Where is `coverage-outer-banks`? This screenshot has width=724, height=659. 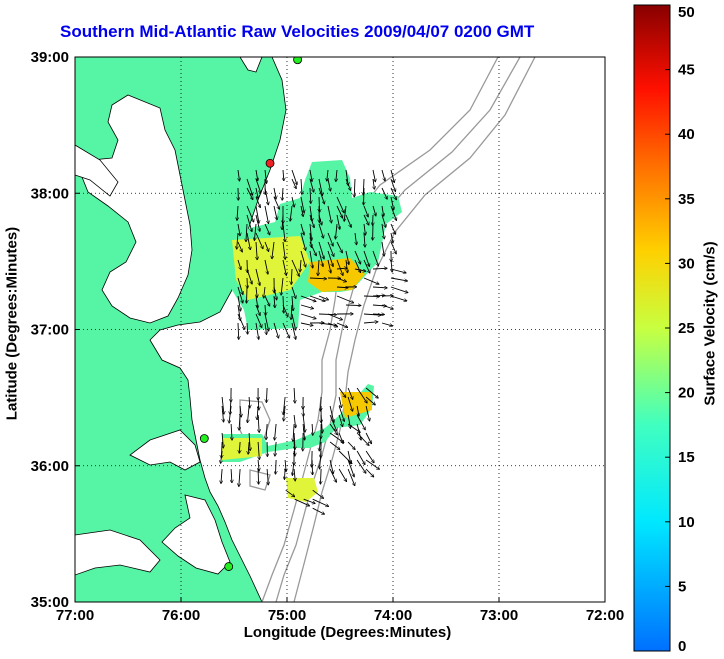 coverage-outer-banks is located at coordinates (302, 490).